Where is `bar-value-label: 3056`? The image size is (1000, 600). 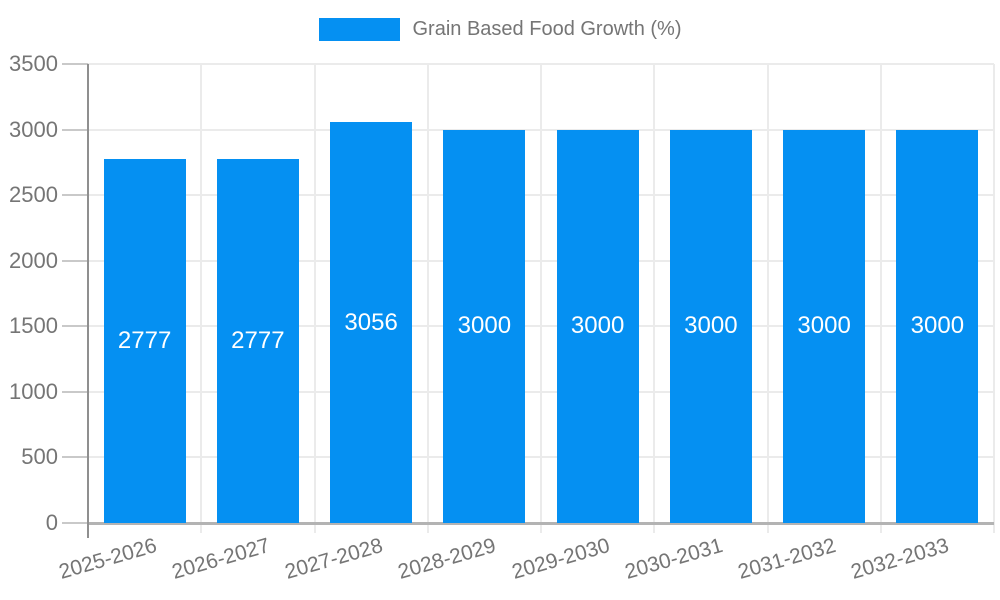
bar-value-label: 3056 is located at coordinates (371, 322).